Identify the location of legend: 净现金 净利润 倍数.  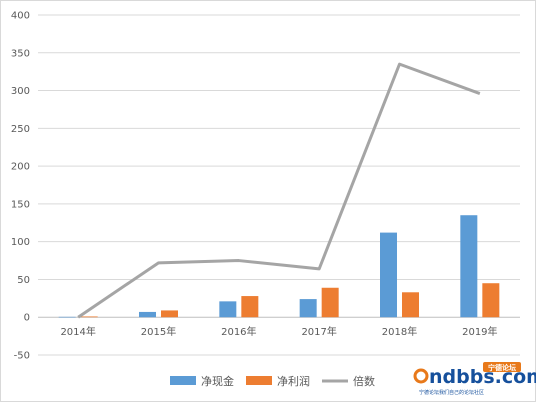
(272, 381).